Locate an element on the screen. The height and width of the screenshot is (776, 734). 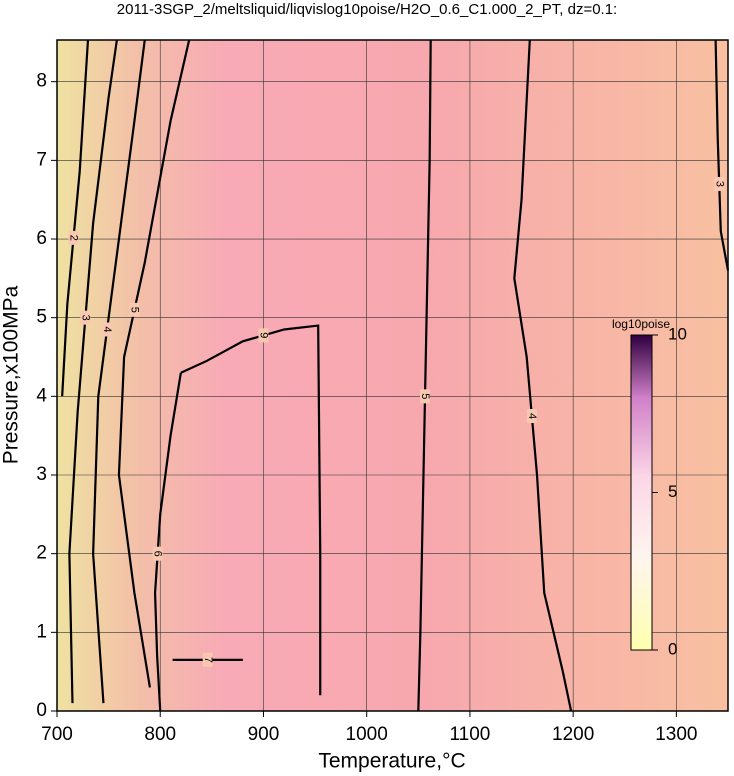
y-tick-label: 4 is located at coordinates (41, 395).